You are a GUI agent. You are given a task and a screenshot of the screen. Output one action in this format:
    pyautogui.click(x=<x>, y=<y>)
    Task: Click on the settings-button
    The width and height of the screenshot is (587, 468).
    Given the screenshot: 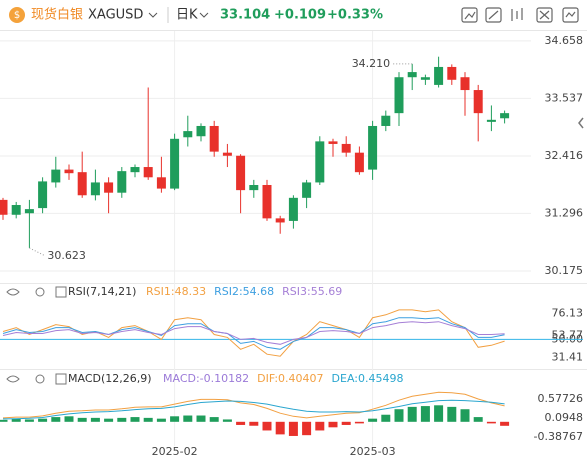 What is the action you would take?
    pyautogui.click(x=570, y=15)
    